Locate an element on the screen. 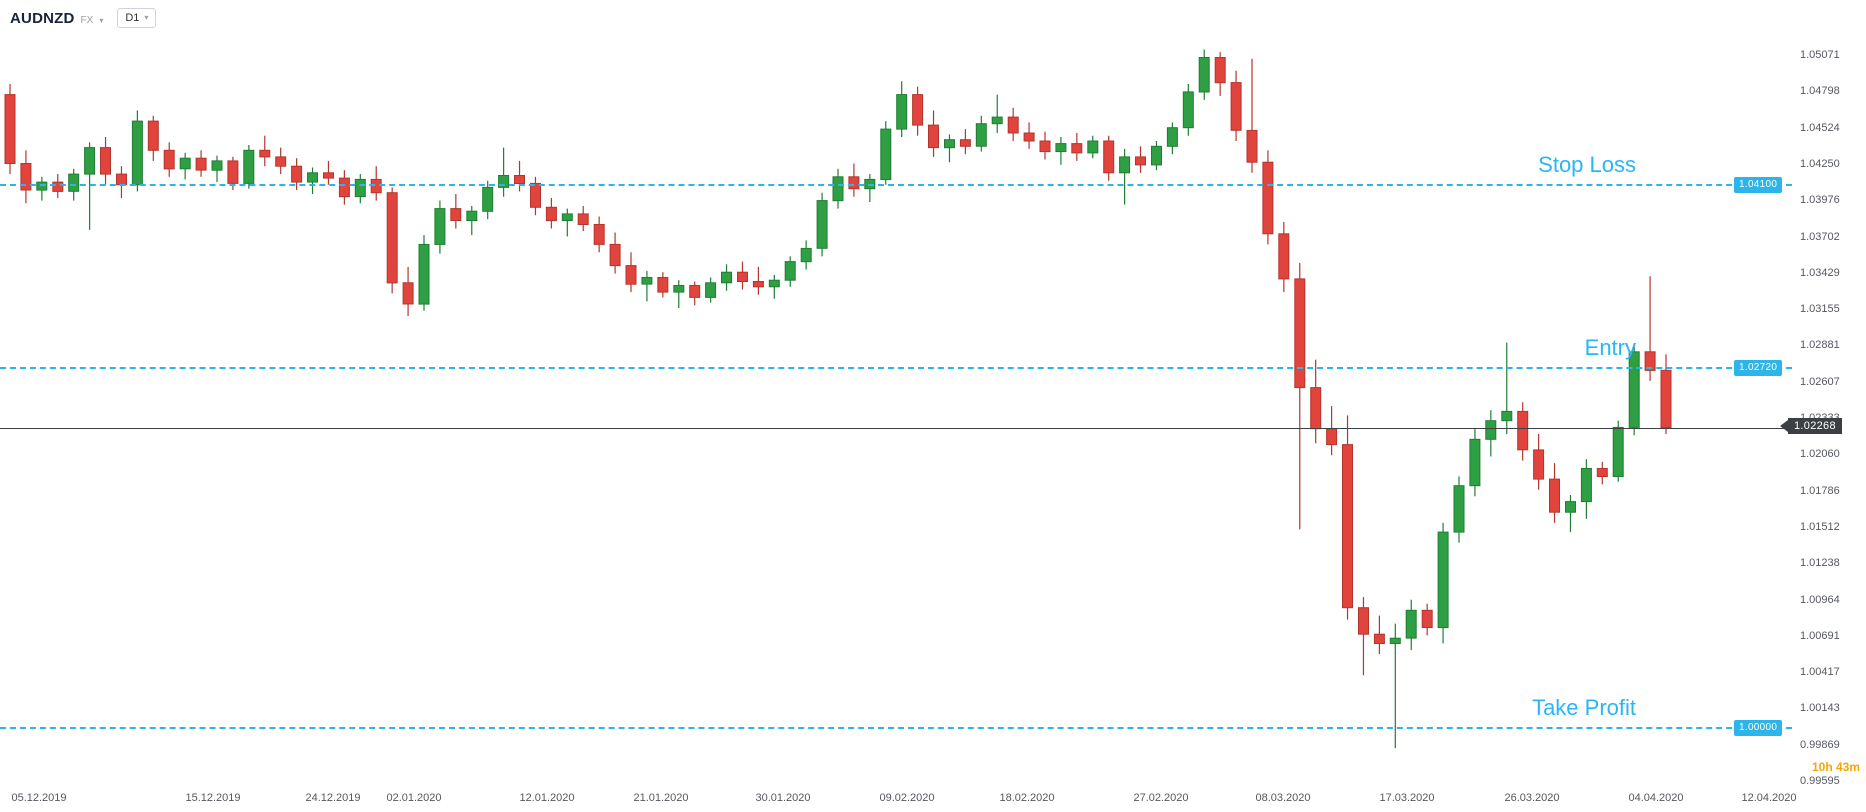 The image size is (1866, 812). chevron-down-icon: ▾ is located at coordinates (101, 20).